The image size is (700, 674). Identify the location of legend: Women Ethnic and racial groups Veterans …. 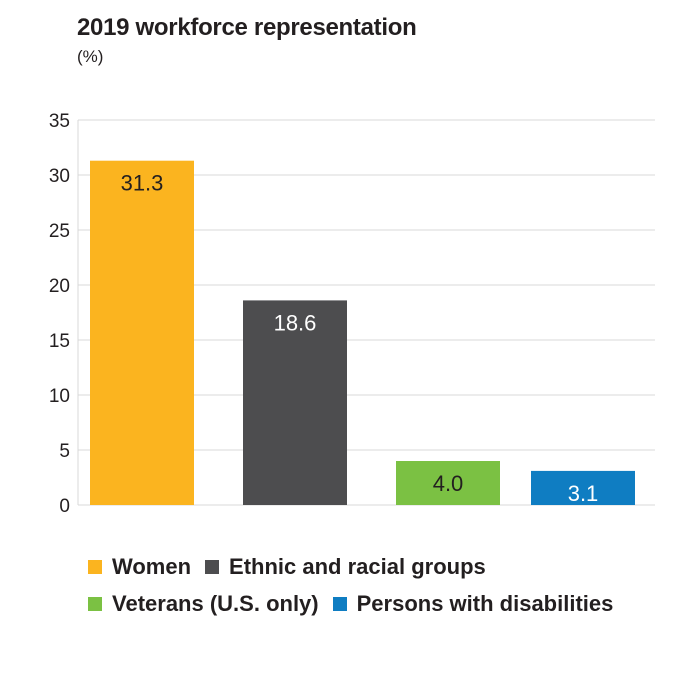
(357, 585).